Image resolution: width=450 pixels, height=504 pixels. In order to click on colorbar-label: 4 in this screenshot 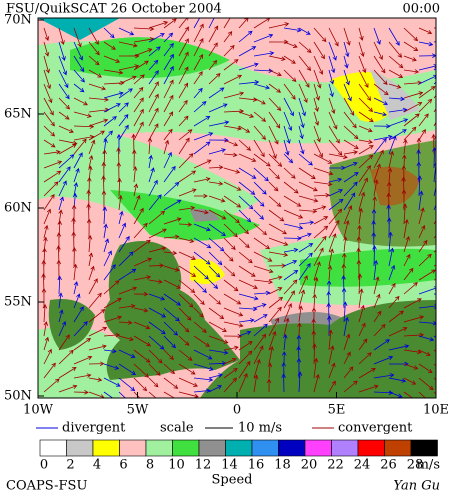, I will do `click(97, 465)`.